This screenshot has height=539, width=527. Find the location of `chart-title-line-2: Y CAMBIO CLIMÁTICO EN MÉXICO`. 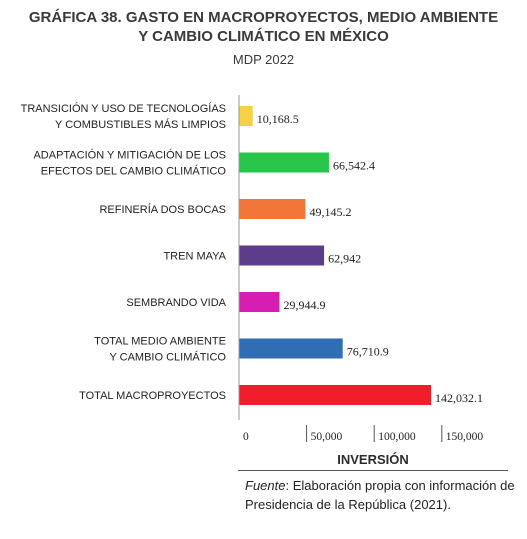

chart-title-line-2: Y CAMBIO CLIMÁTICO EN MÉXICO is located at coordinates (263, 36).